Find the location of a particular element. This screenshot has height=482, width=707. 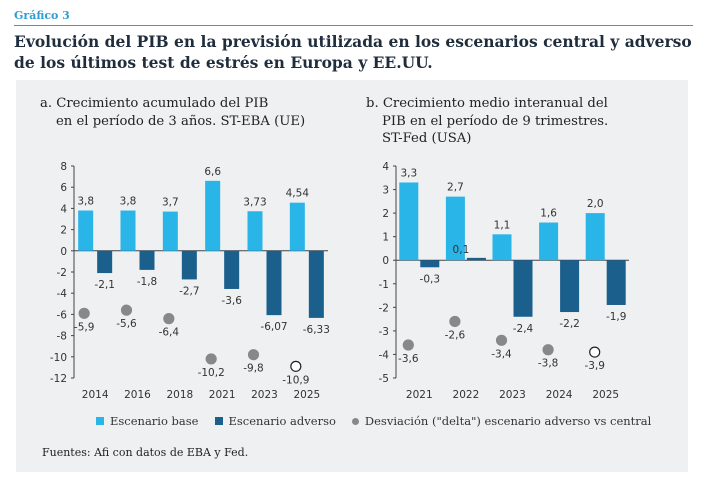

legend-label-adverse: Escenario adverso is located at coordinates (282, 421).